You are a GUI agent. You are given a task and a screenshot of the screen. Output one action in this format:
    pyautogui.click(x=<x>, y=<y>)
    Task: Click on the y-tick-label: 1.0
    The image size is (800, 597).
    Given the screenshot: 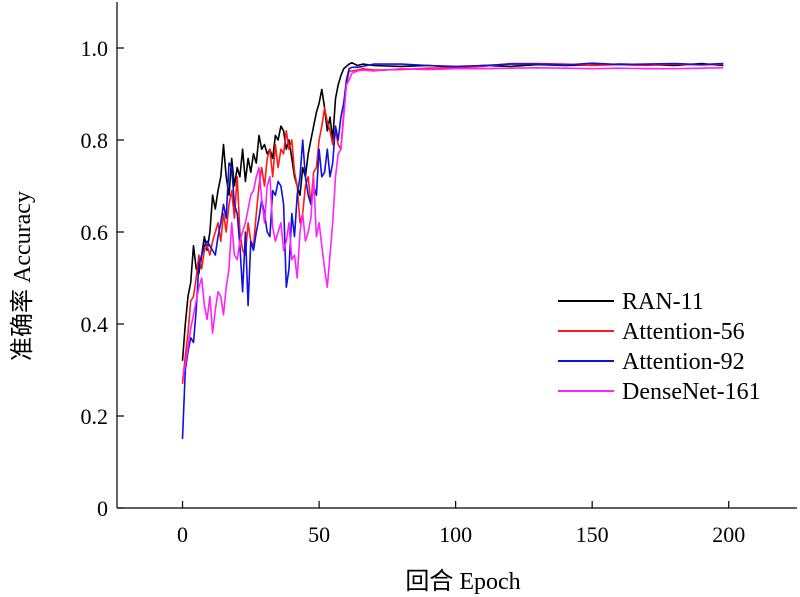 What is the action you would take?
    pyautogui.click(x=95, y=48)
    